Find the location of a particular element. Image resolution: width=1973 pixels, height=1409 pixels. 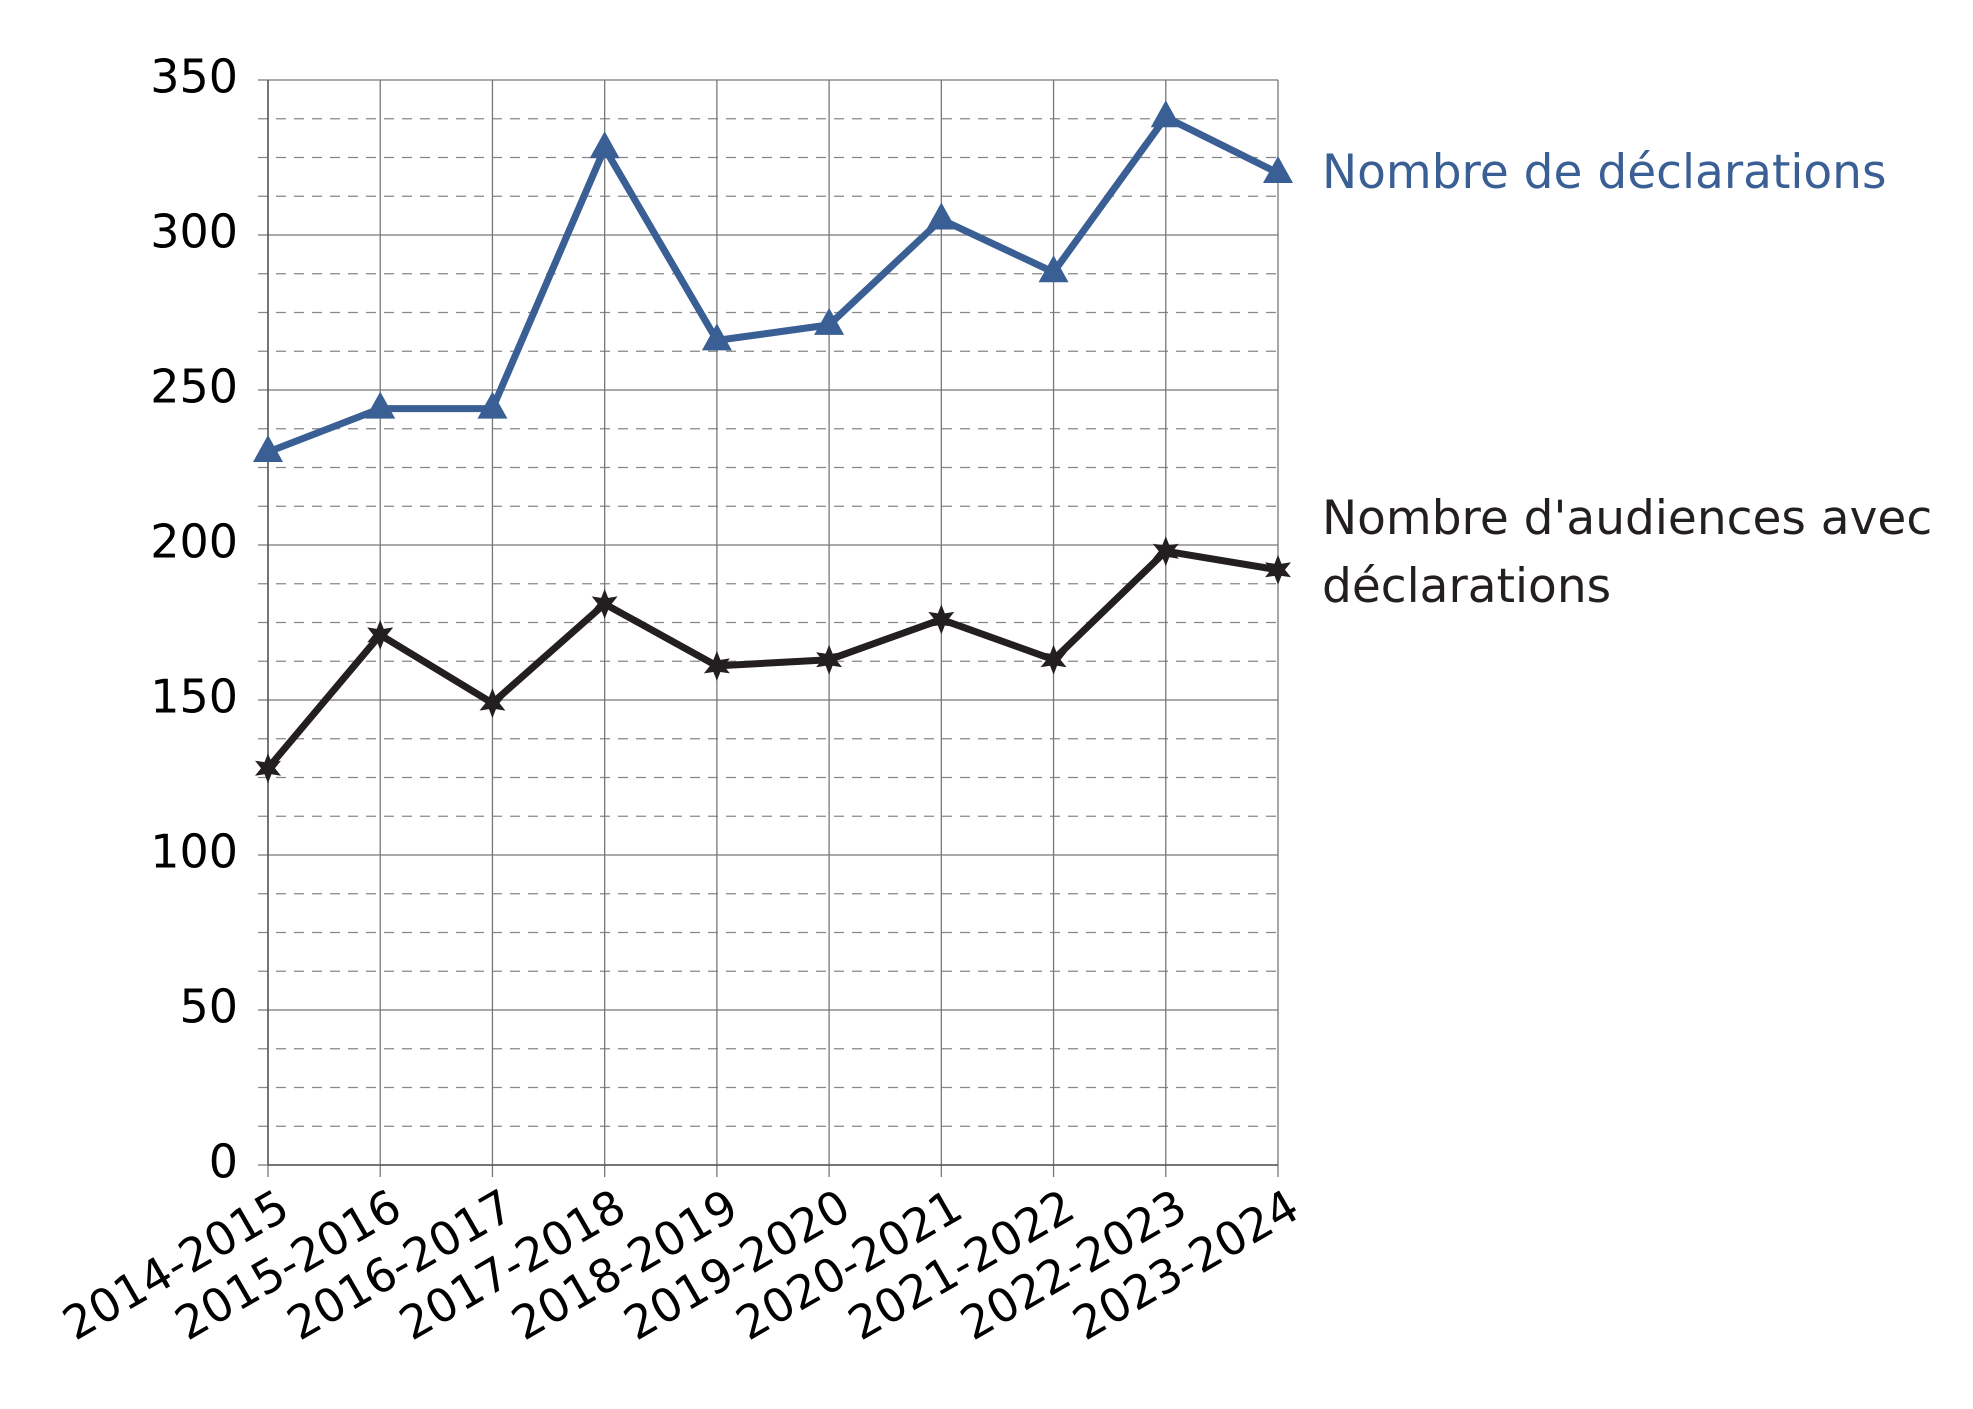

series-label: Nombre d'audiences avec déclarations is located at coordinates (1627, 552).